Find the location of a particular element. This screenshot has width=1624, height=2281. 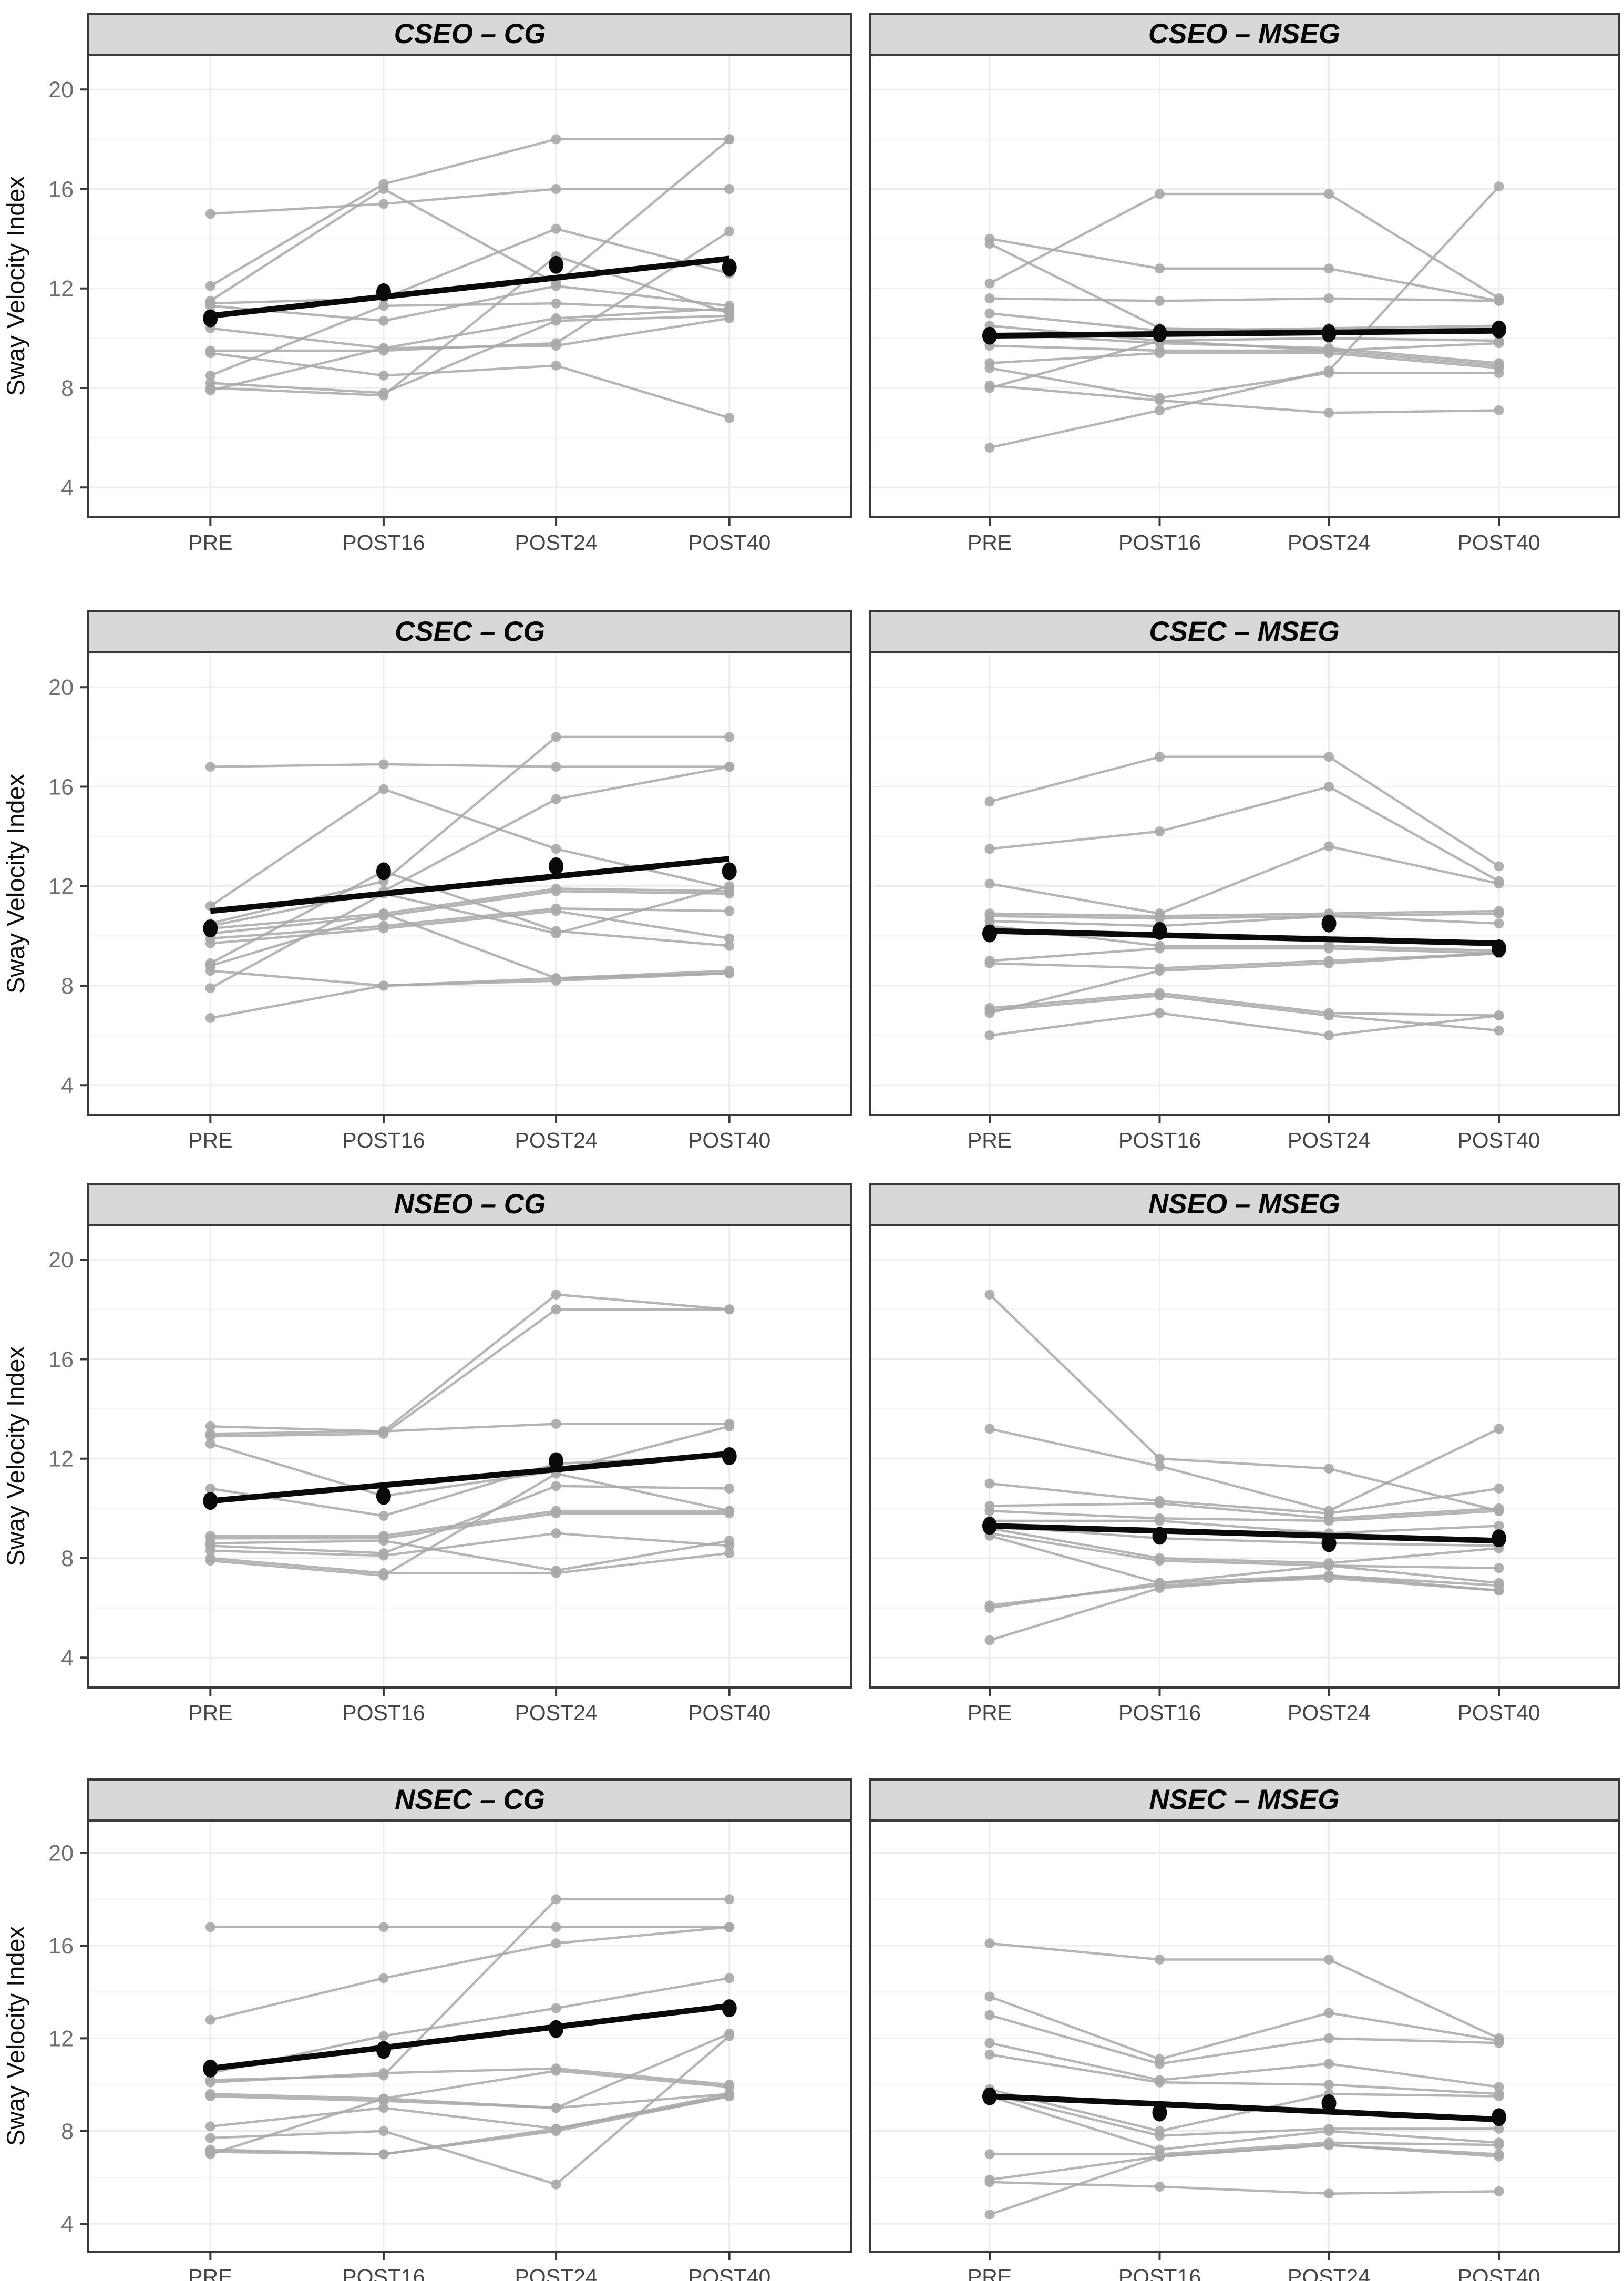

facet-nsec-mseg: NSEC – MSEG PRE POST16 POST24 POST40 is located at coordinates (1244, 2030).